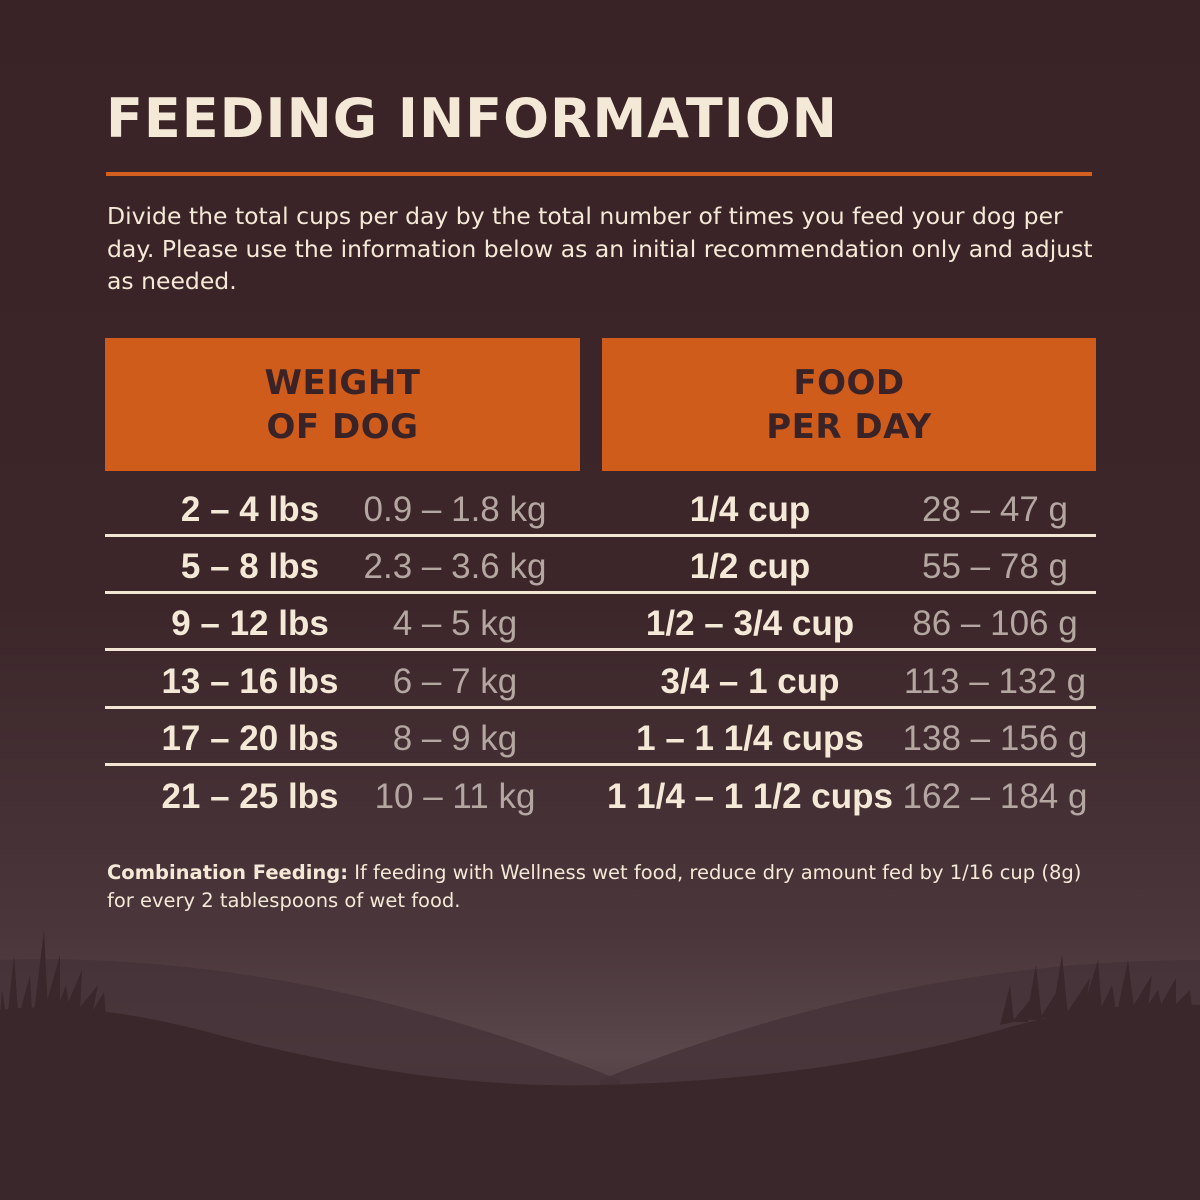  I want to click on food-cups: 1/4 cup, so click(750, 509).